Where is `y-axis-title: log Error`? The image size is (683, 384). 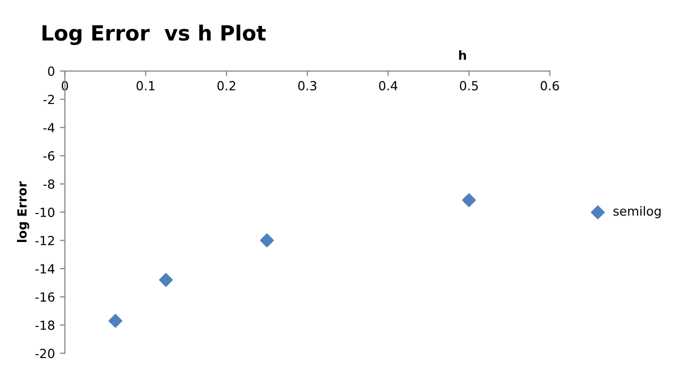 y-axis-title: log Error is located at coordinates (23, 211).